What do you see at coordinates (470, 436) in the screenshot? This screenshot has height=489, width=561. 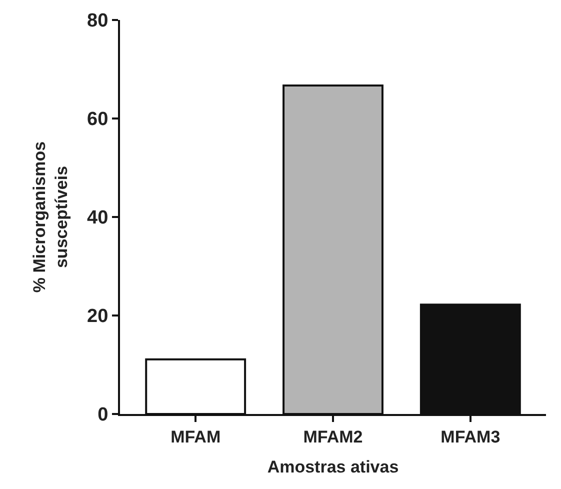 I see `x-tick-label: MFAM3` at bounding box center [470, 436].